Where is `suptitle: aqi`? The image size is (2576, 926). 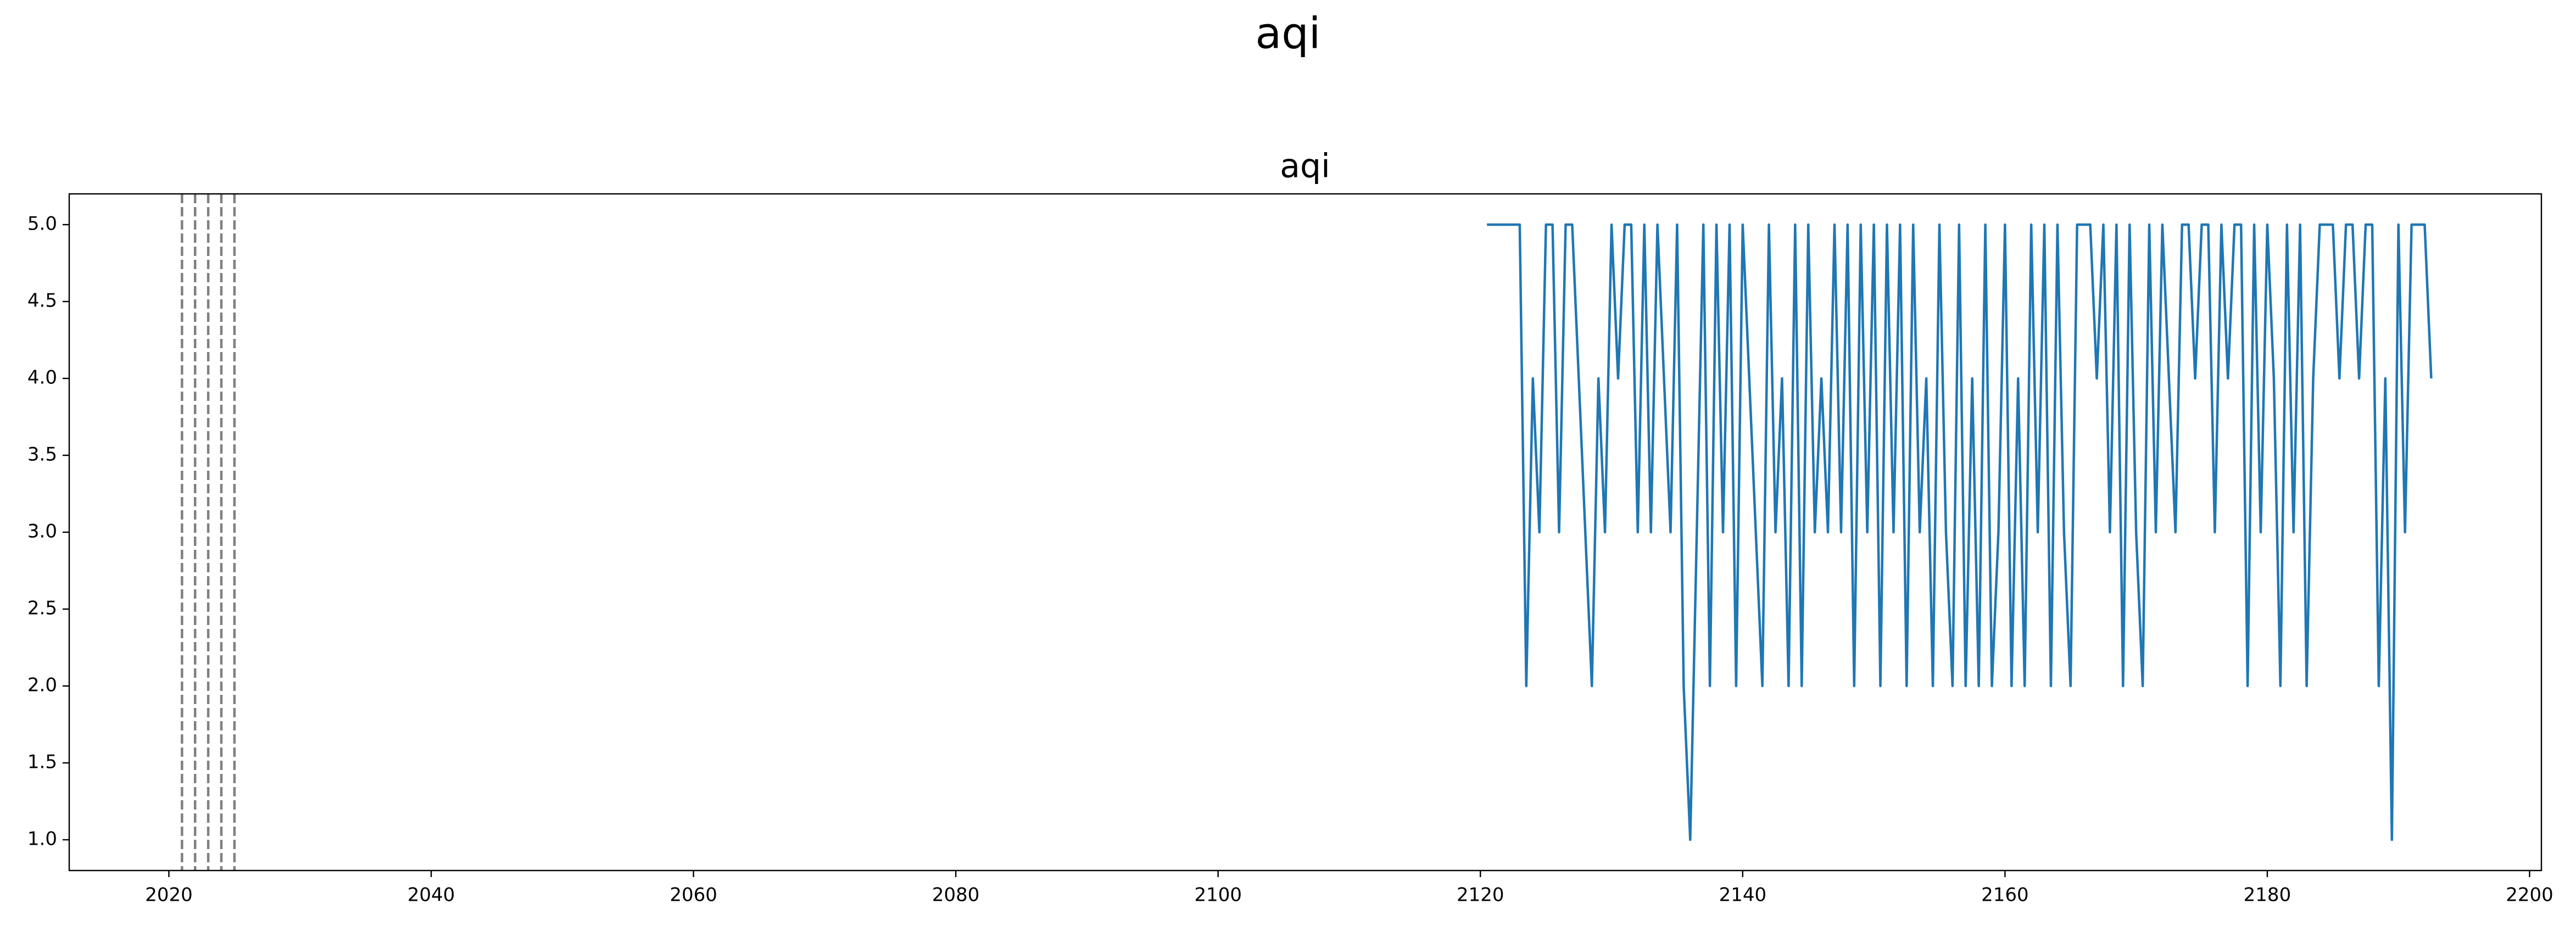 suptitle: aqi is located at coordinates (1288, 33).